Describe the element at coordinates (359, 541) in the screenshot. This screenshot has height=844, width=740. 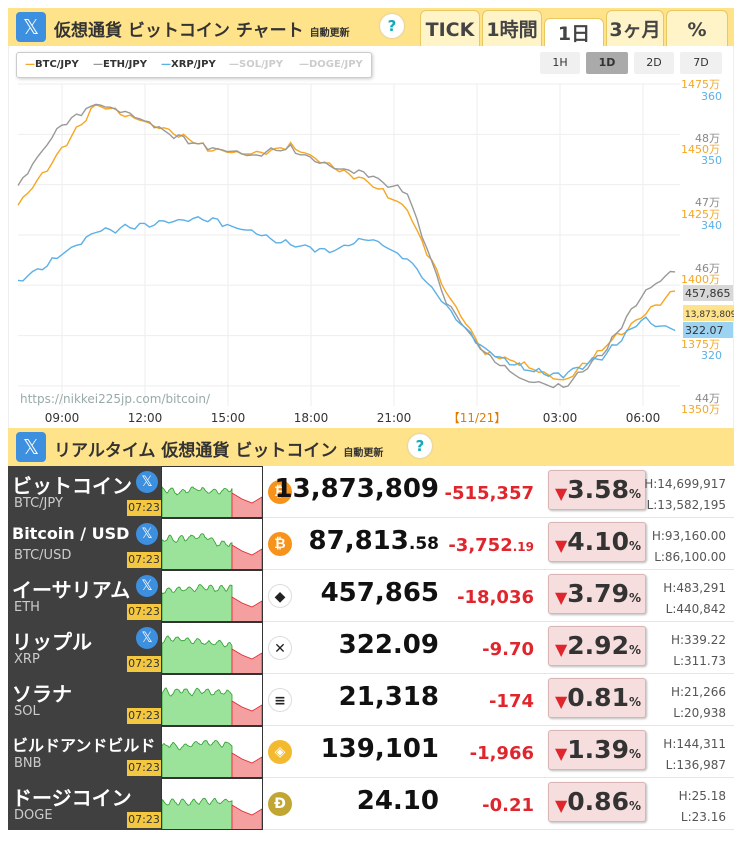
I see `price-int: 87,813` at that location.